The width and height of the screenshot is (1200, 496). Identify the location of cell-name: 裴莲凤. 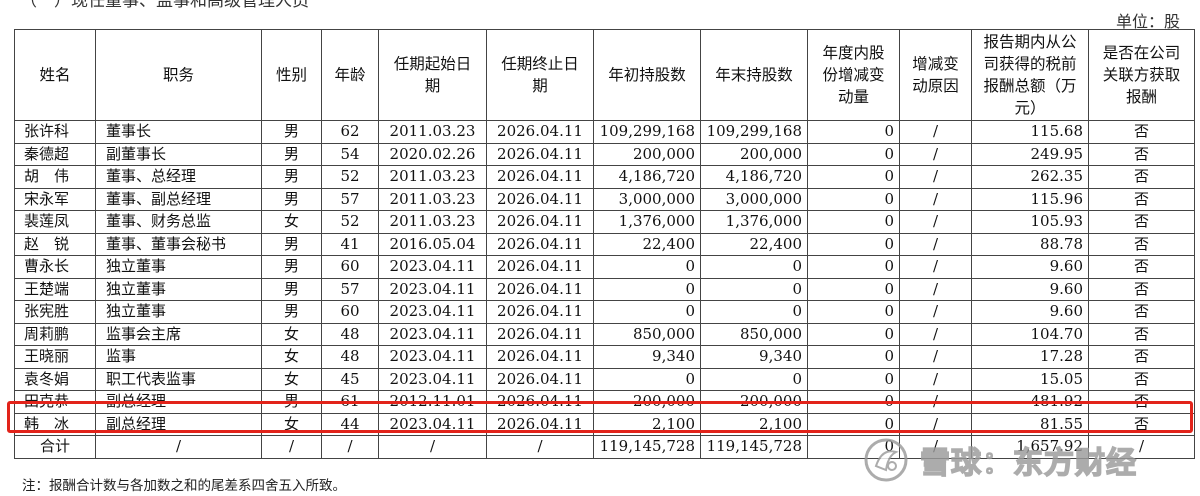
(55, 222).